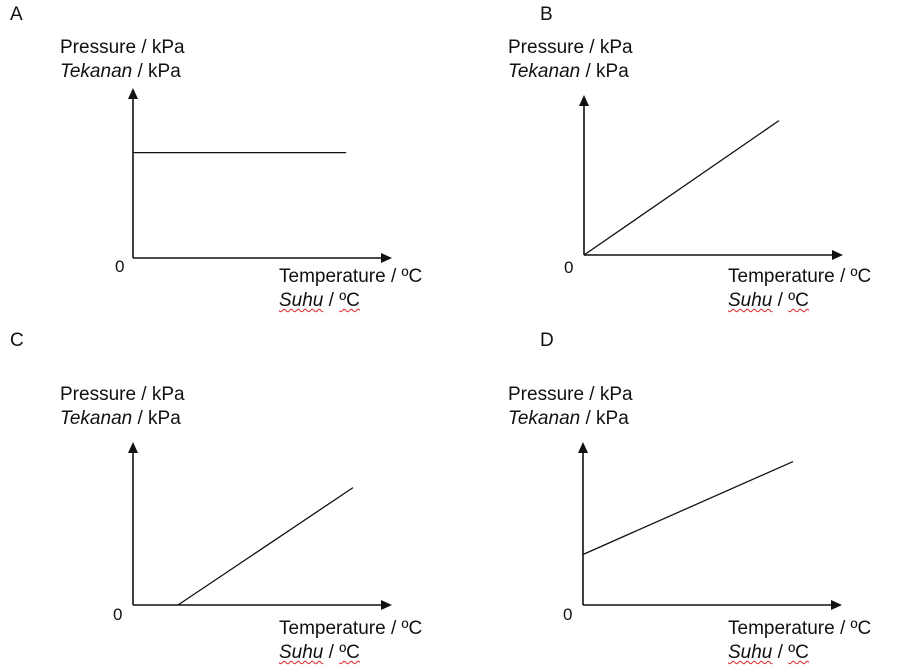 The height and width of the screenshot is (666, 915). Describe the element at coordinates (546, 14) in the screenshot. I see `option-label: B` at that location.